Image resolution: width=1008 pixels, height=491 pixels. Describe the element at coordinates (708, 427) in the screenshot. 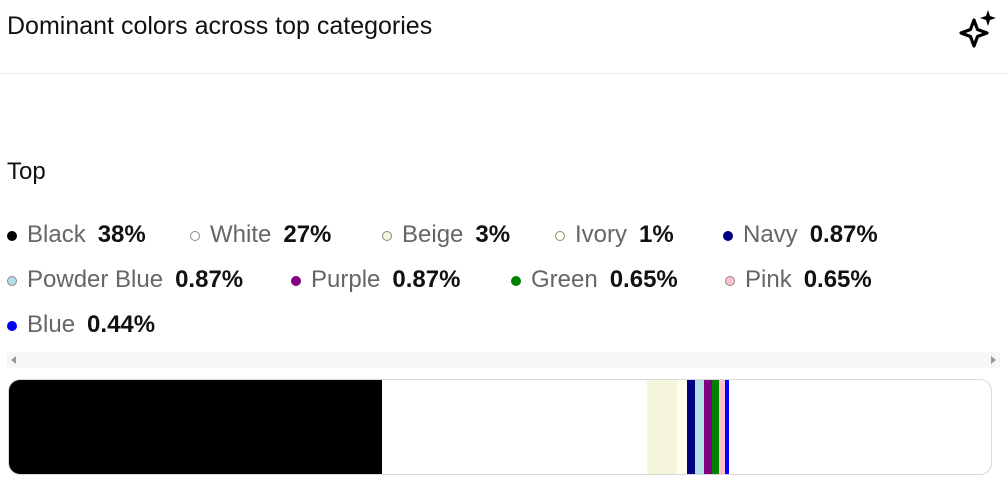

I see `color-segment-purple` at that location.